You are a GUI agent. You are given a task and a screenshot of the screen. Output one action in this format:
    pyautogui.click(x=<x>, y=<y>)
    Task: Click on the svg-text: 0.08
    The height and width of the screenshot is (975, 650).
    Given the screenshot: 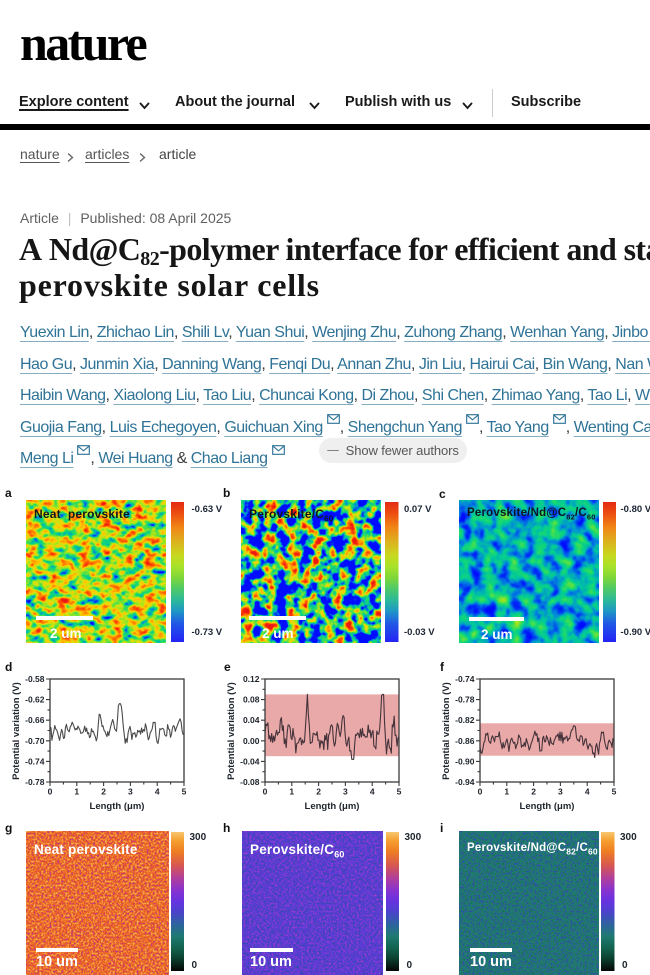 What is the action you would take?
    pyautogui.click(x=251, y=700)
    